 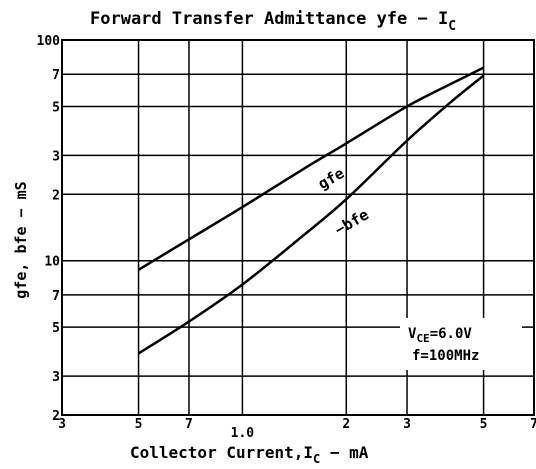 I want to click on title-text: Forward Transfer Admittance yfe − I, so click(x=269, y=19).